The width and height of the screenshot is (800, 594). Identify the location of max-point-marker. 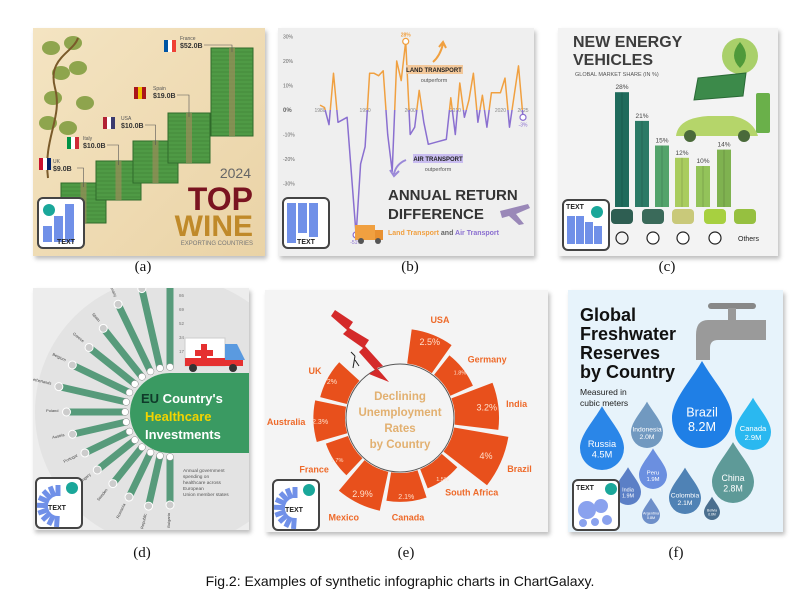
(406, 41).